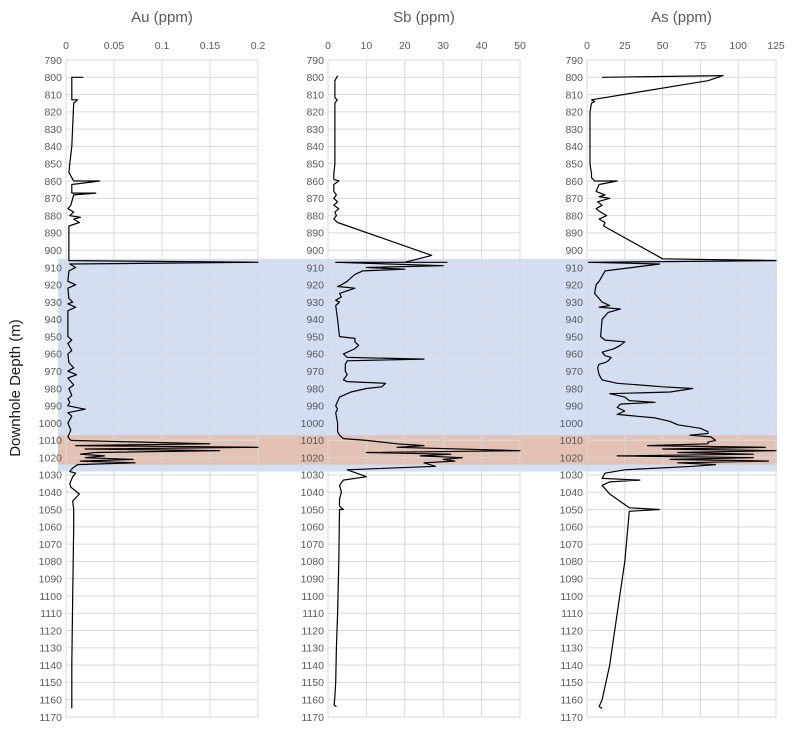 The height and width of the screenshot is (729, 793). I want to click on depth-tick-label: 1020, so click(572, 458).